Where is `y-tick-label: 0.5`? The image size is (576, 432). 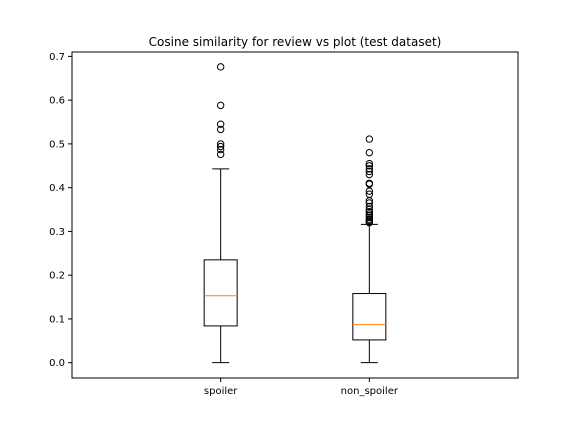 y-tick-label: 0.5 is located at coordinates (57, 144).